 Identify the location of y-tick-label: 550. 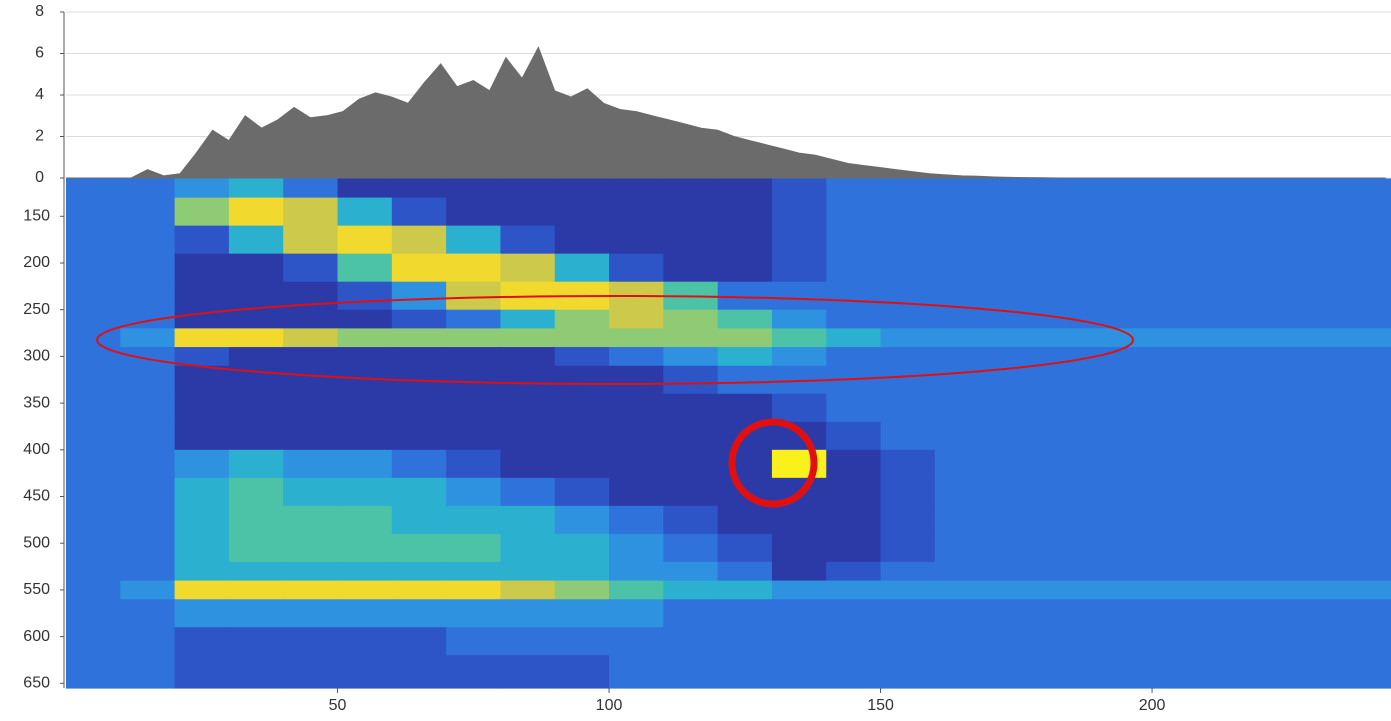
(36, 589).